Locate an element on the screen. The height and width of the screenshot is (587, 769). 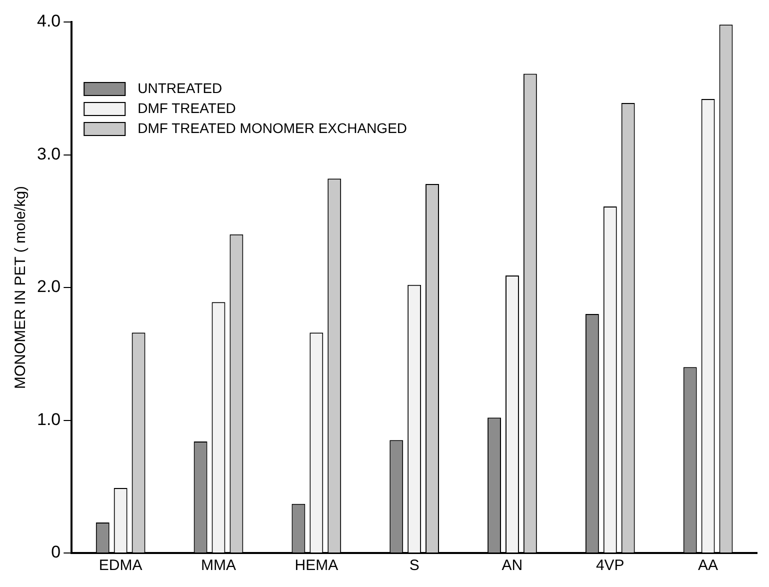
x-tick-label: EDMA is located at coordinates (120, 565).